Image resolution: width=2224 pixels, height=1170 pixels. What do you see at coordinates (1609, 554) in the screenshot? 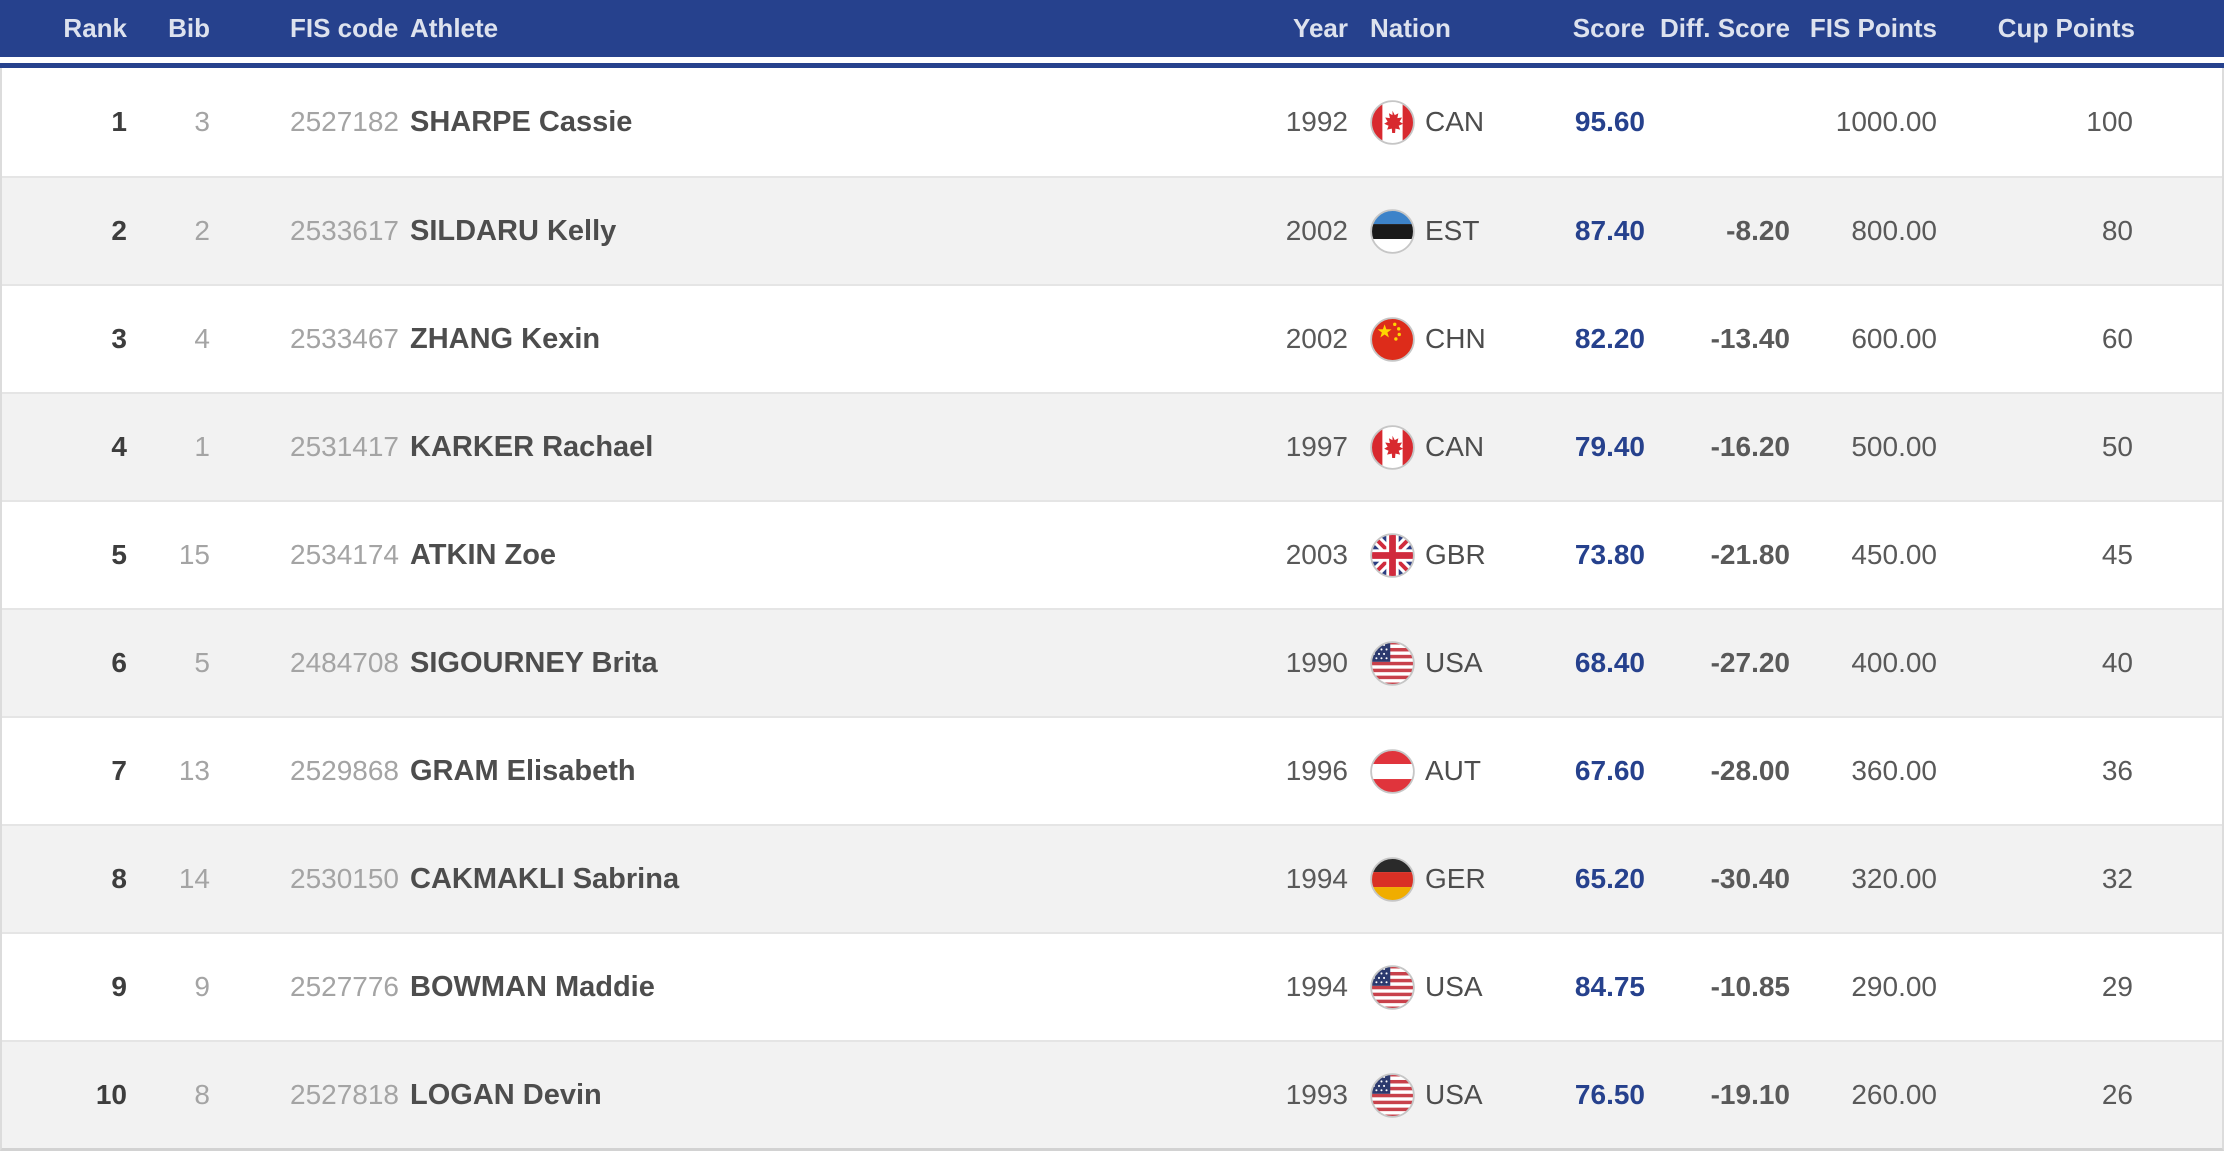
I see `score-value: 73.80` at bounding box center [1609, 554].